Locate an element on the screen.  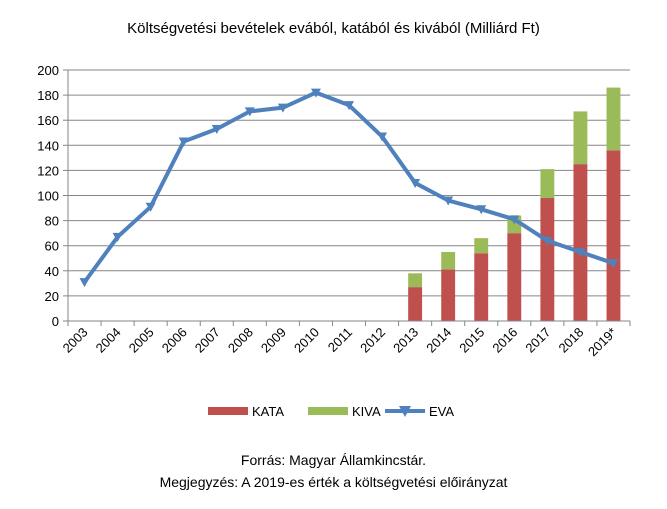
x-tick-label: 2007 is located at coordinates (207, 340).